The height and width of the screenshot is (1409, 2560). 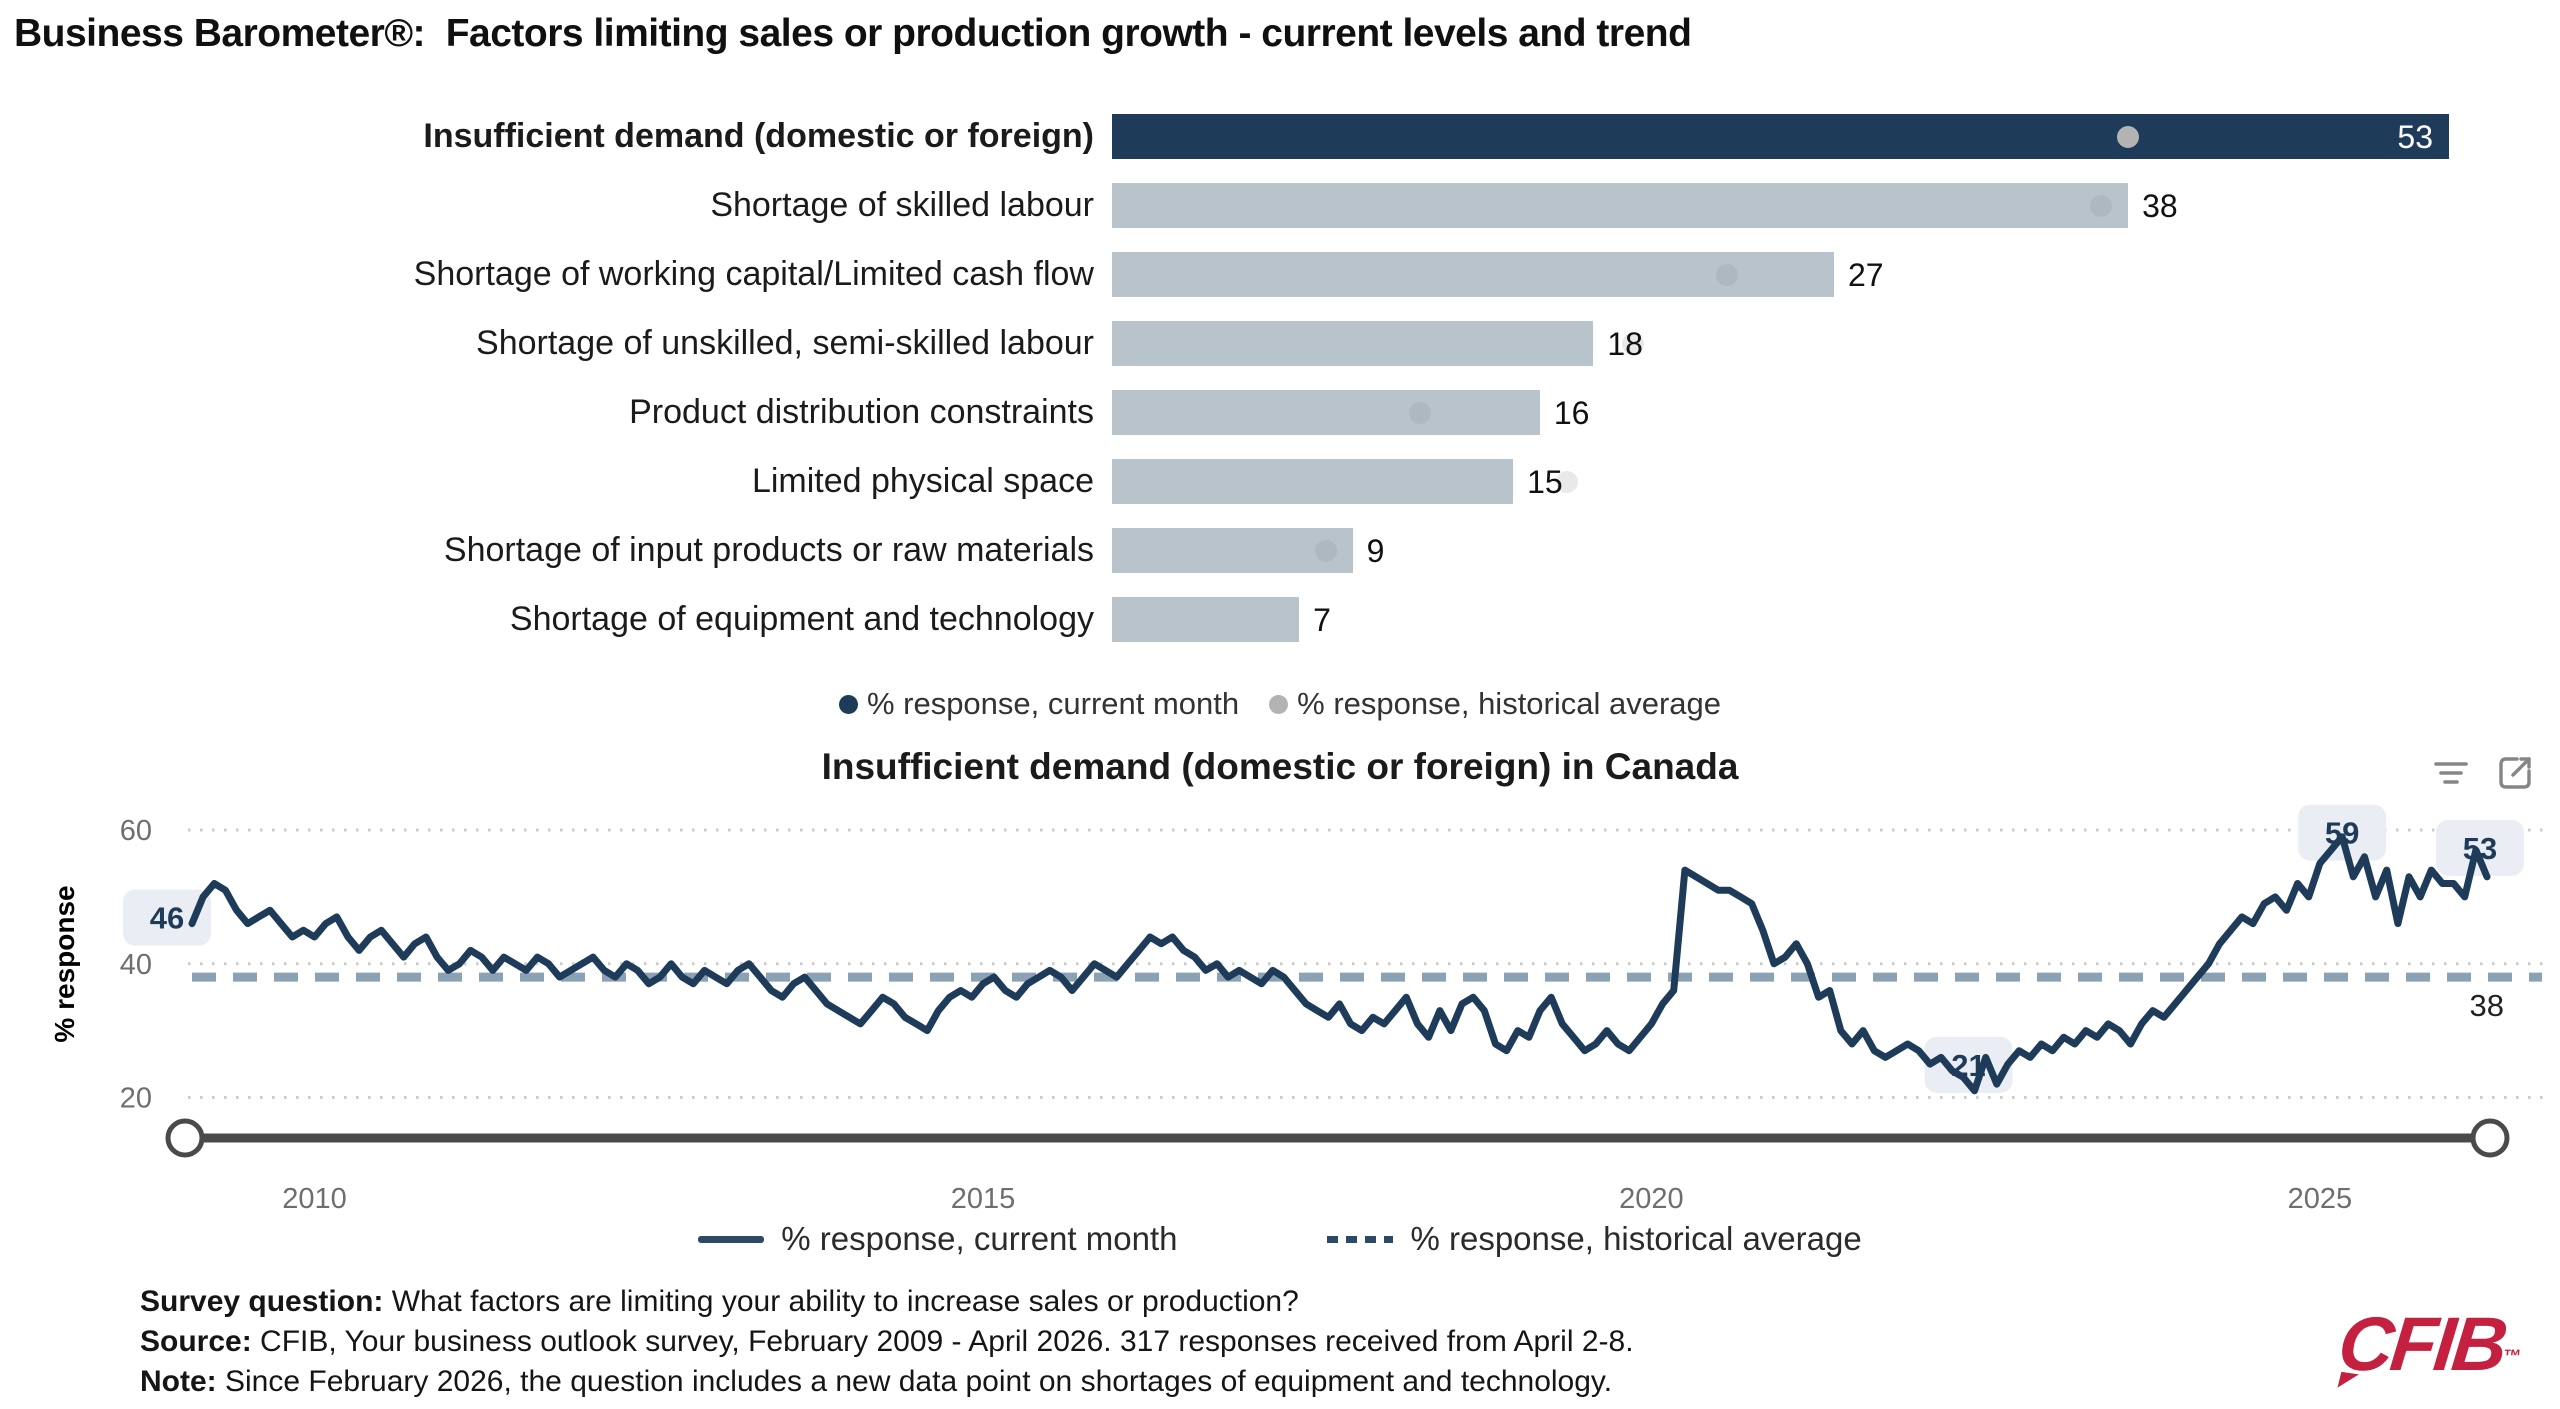 What do you see at coordinates (922, 481) in the screenshot?
I see `bar-category-label: Limited physical space` at bounding box center [922, 481].